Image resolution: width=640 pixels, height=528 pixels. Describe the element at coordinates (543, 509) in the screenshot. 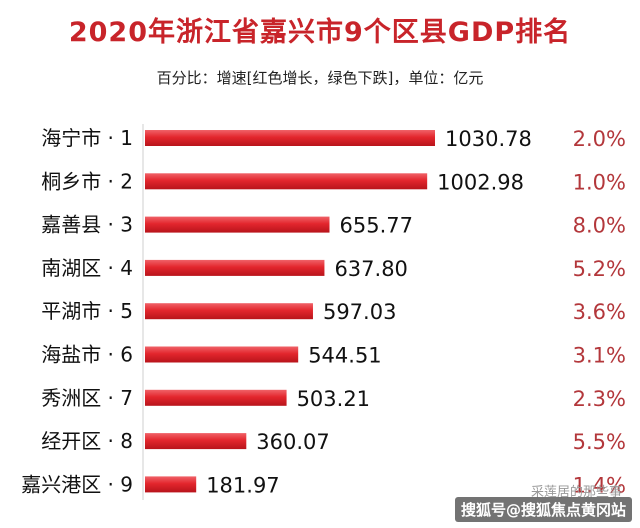

I see `watermark: 搜狐号@搜狐焦点黄冈站` at that location.